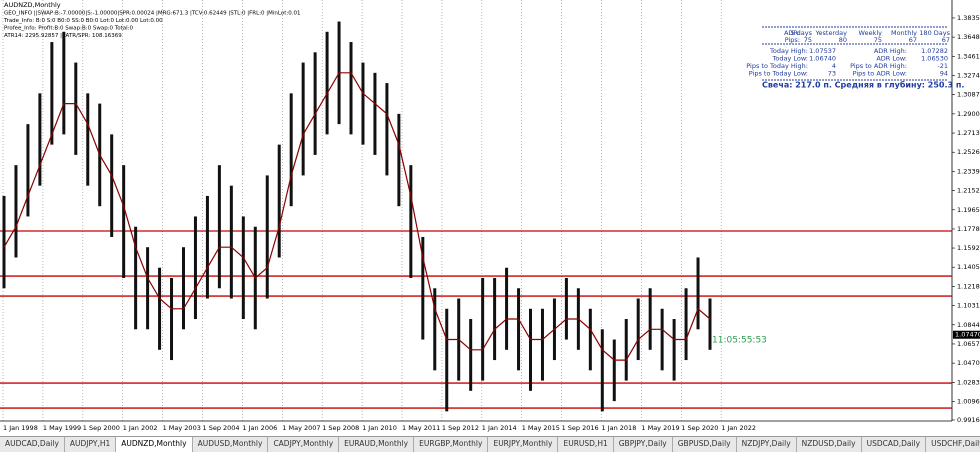  I want to click on y-tick-label: 1.32740, so click(968, 76).